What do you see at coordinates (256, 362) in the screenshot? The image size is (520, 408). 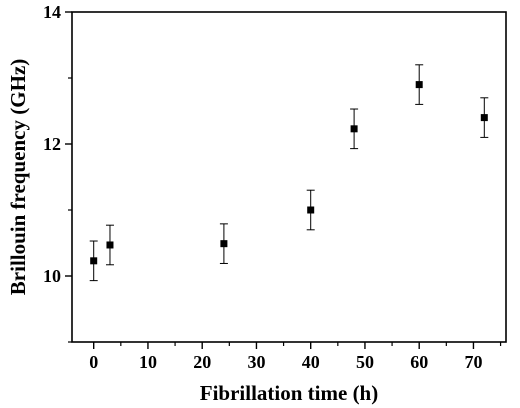 I see `x-tick-label: 30` at bounding box center [256, 362].